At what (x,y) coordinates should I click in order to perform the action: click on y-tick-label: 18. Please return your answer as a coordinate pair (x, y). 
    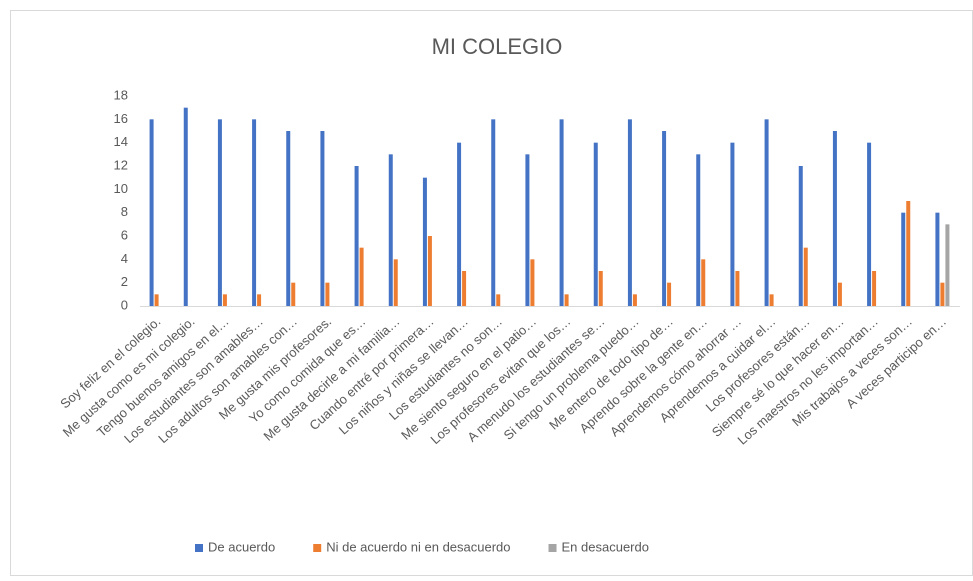
    Looking at the image, I should click on (121, 94).